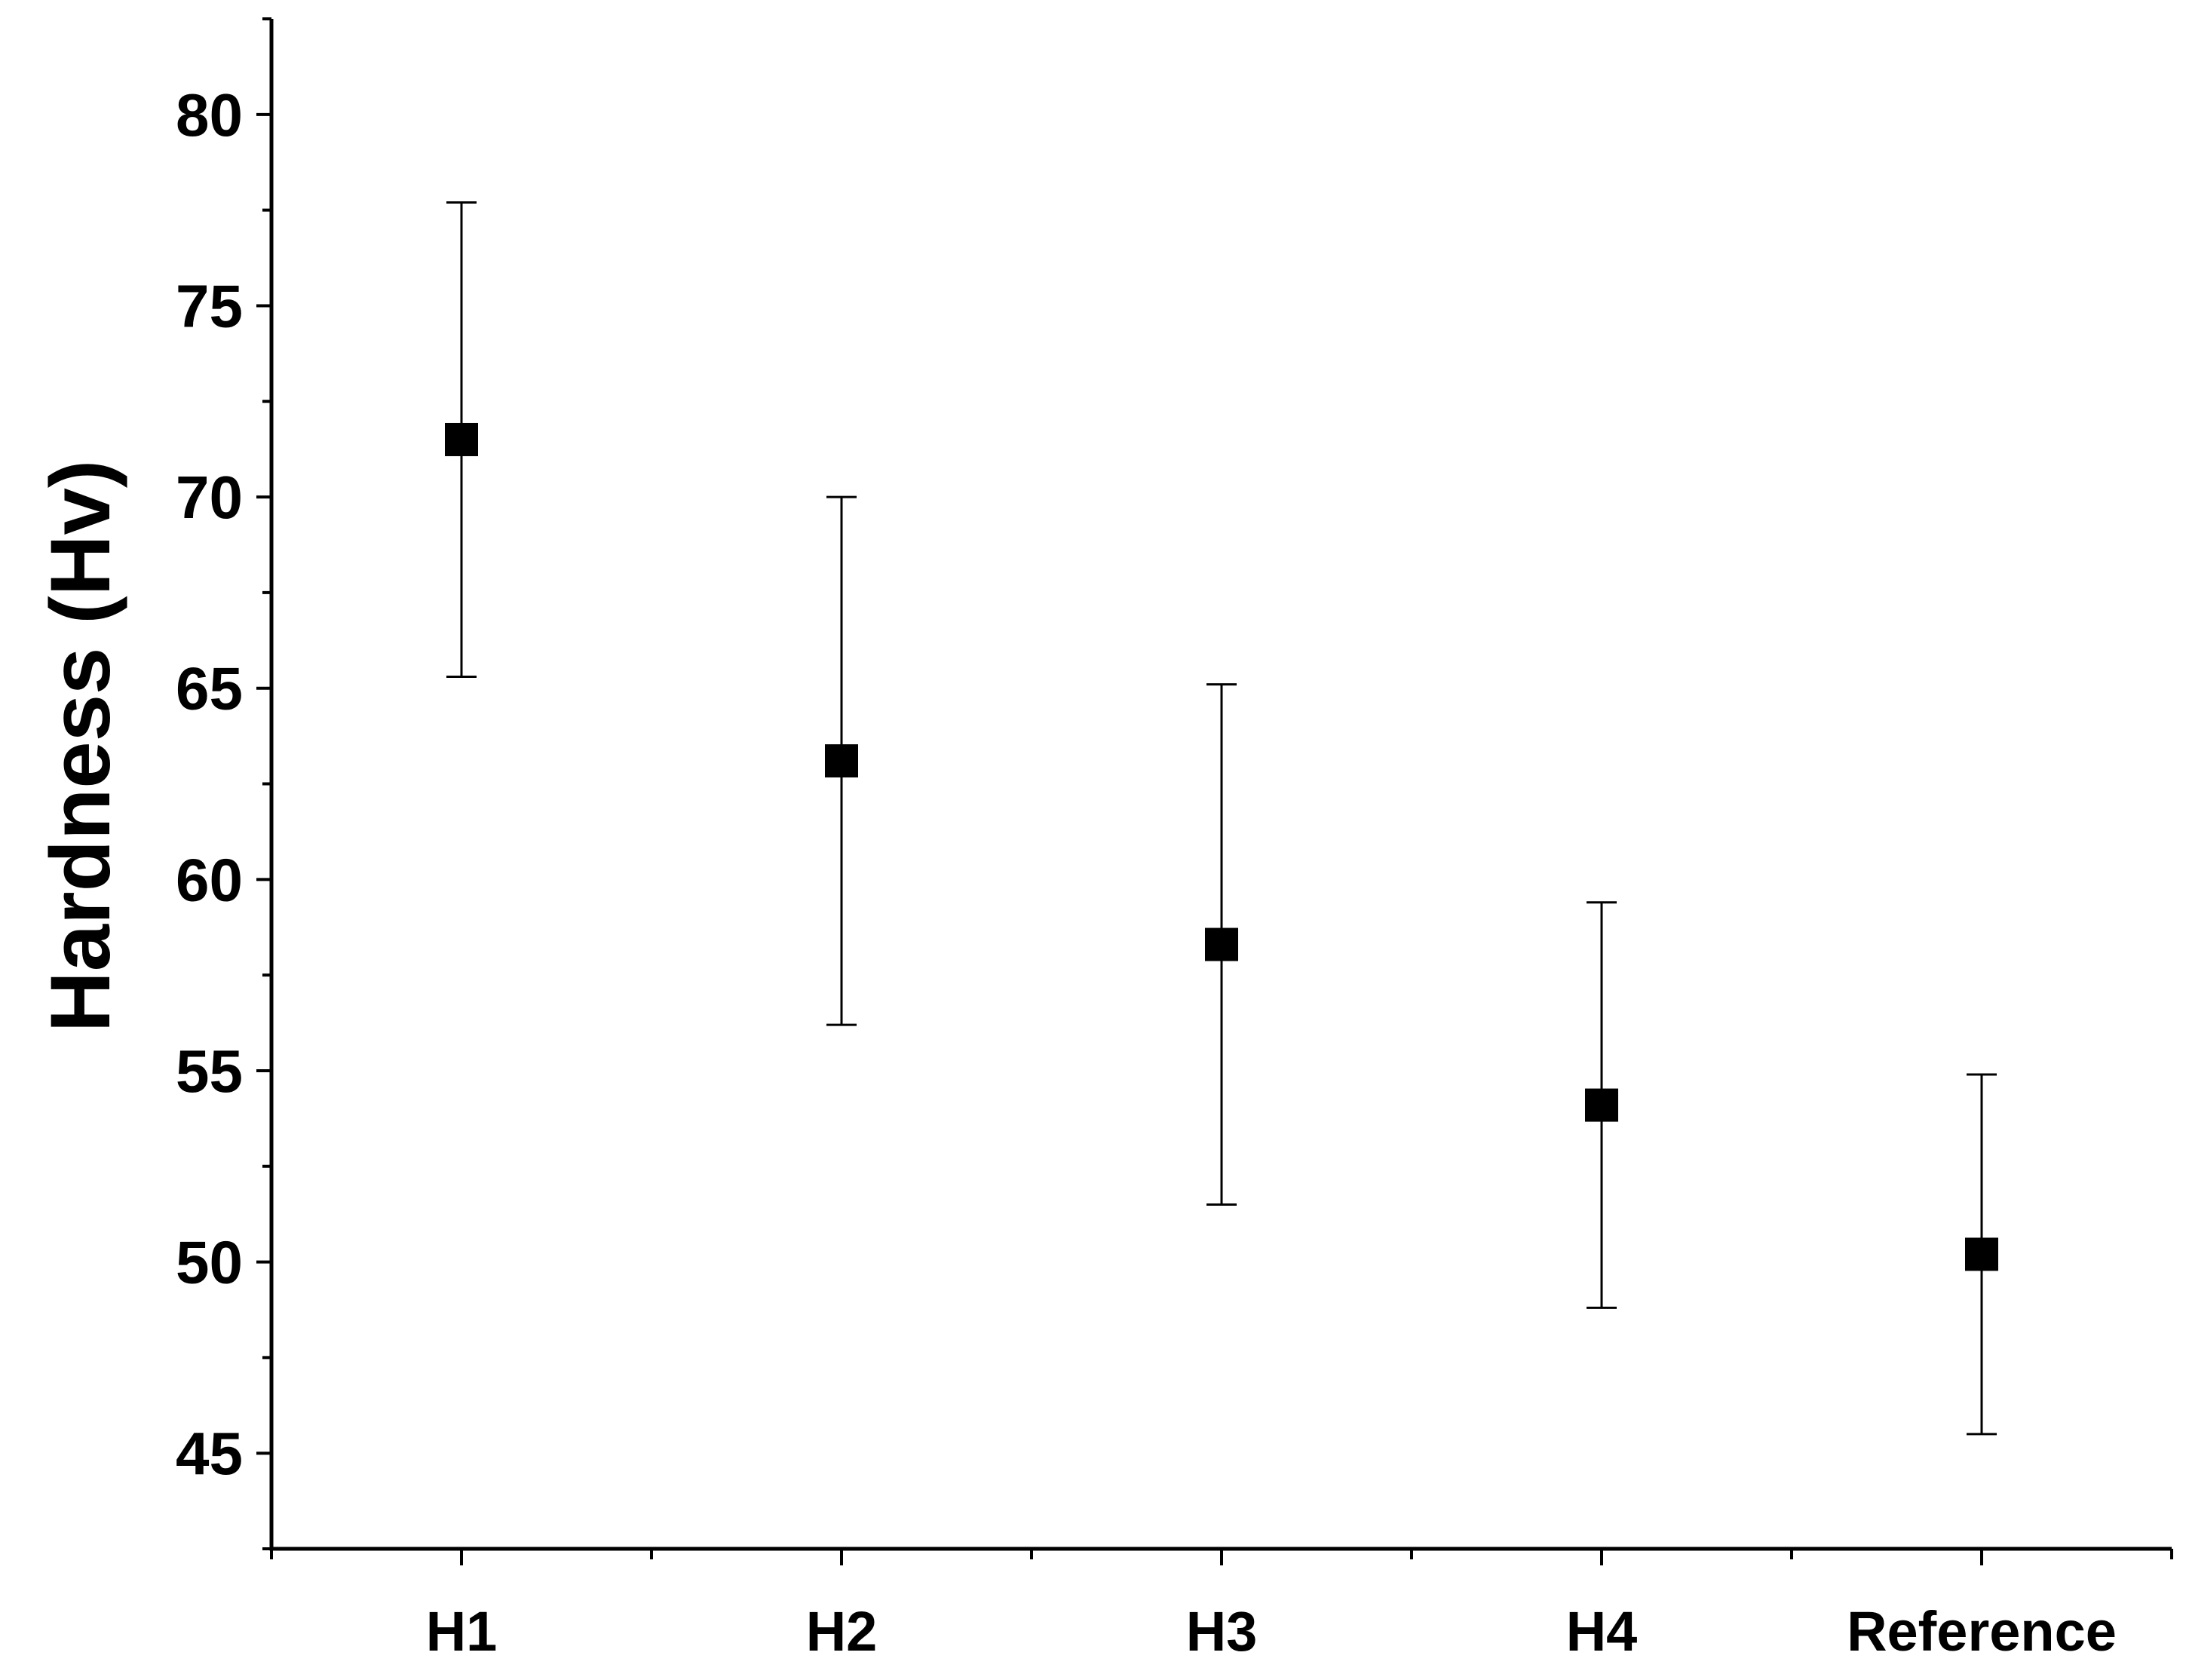 Image resolution: width=2186 pixels, height=1680 pixels. I want to click on y-tick-label: 75, so click(209, 305).